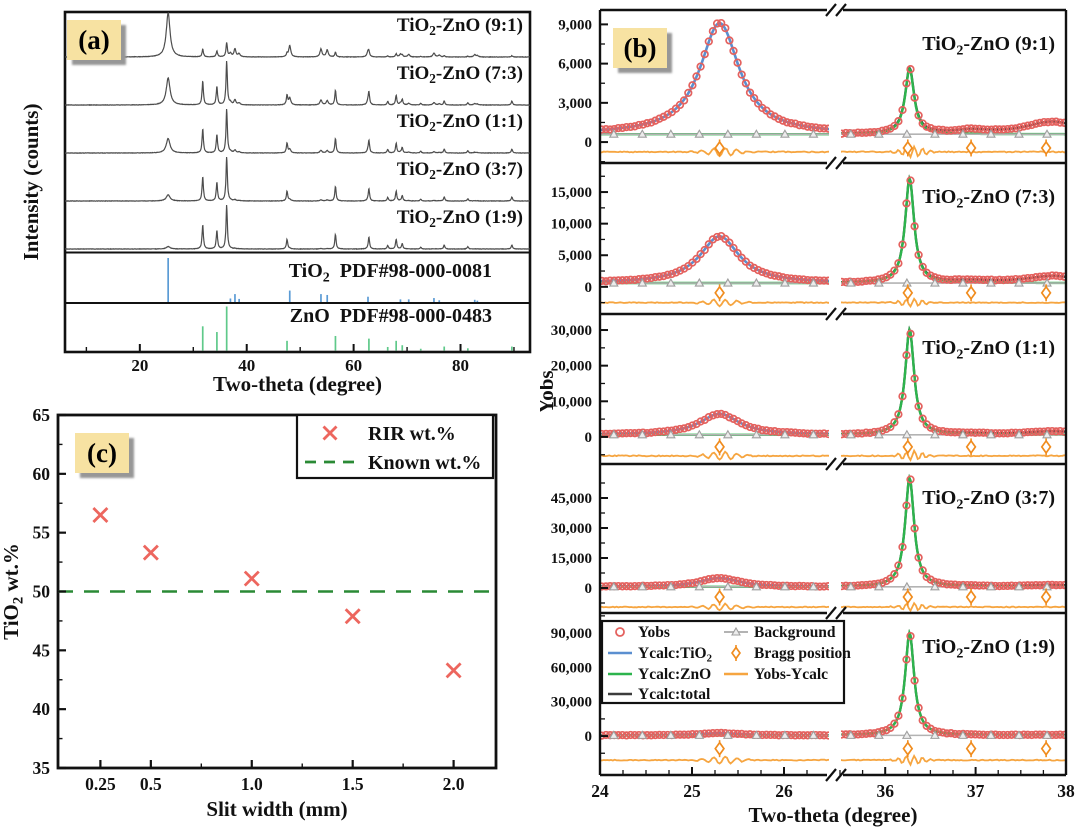  Describe the element at coordinates (841, 613) in the screenshot. I see `axis-break-icon` at that location.